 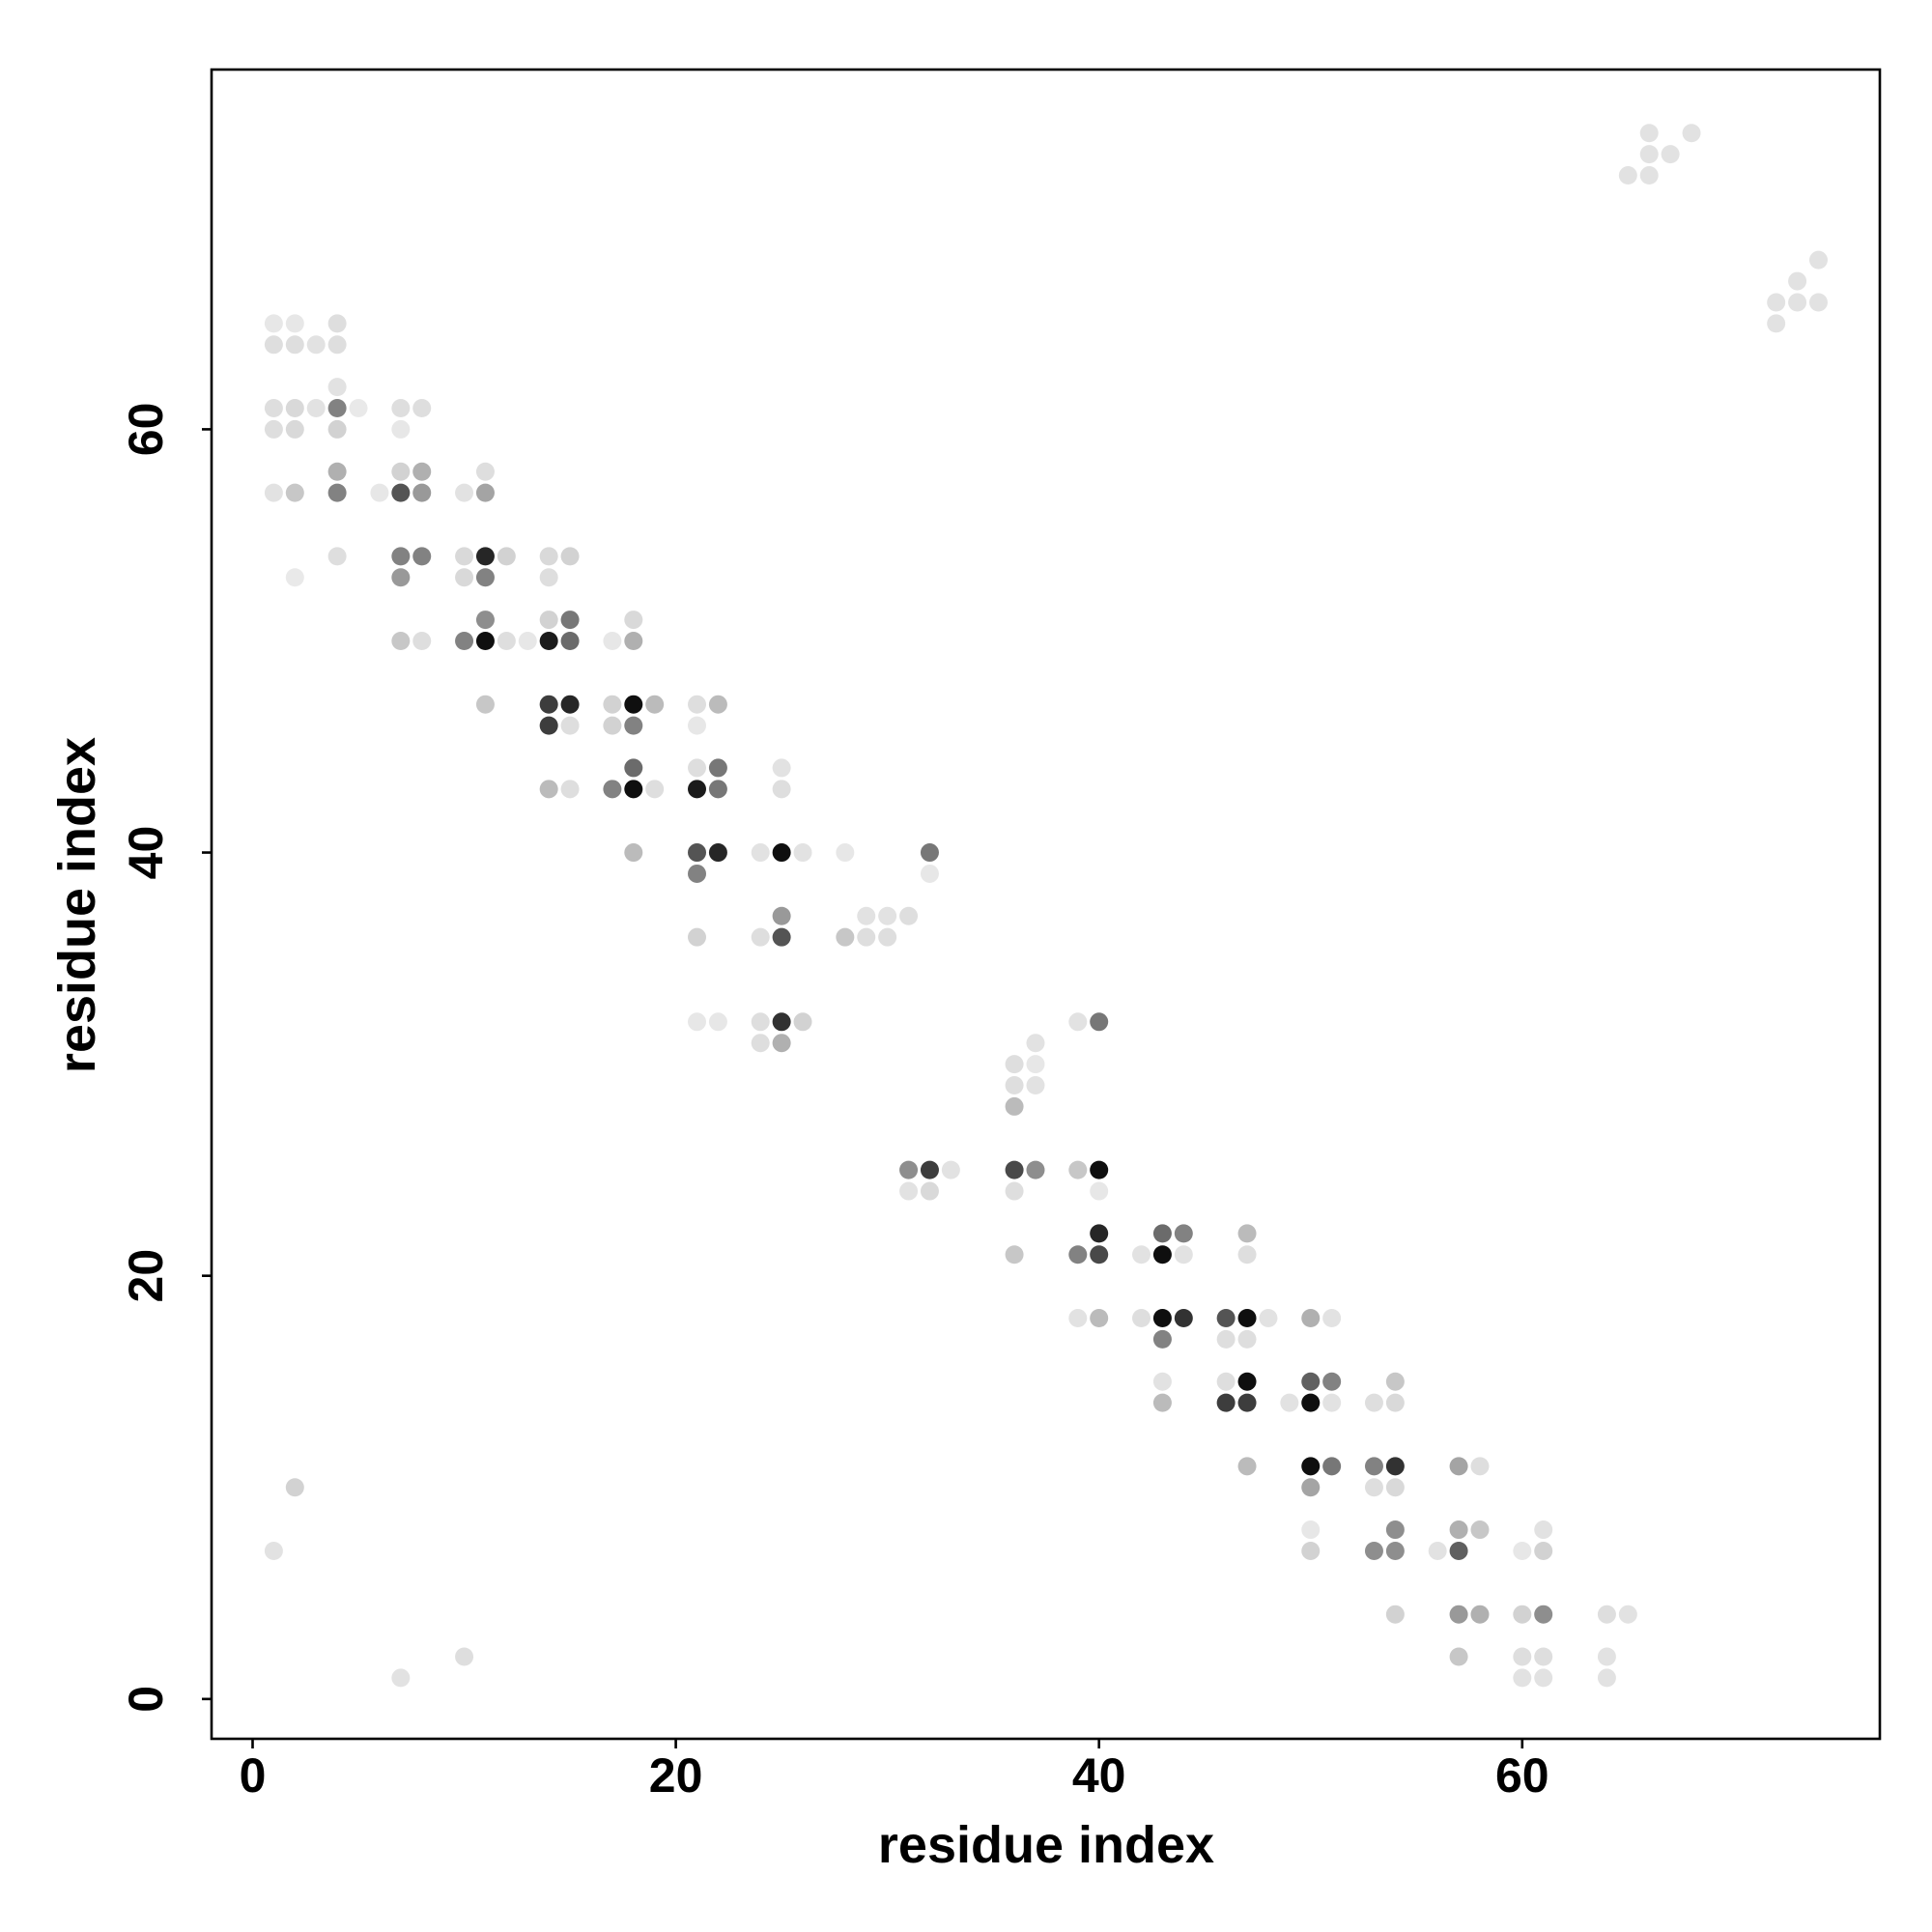 I want to click on y-tick-label: 60, so click(x=146, y=430).